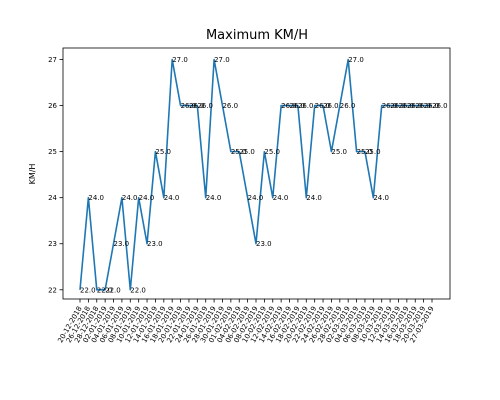 The height and width of the screenshot is (400, 500). I want to click on y-axis-ticks: 22 23 24 25 26 27, so click(55, 175).